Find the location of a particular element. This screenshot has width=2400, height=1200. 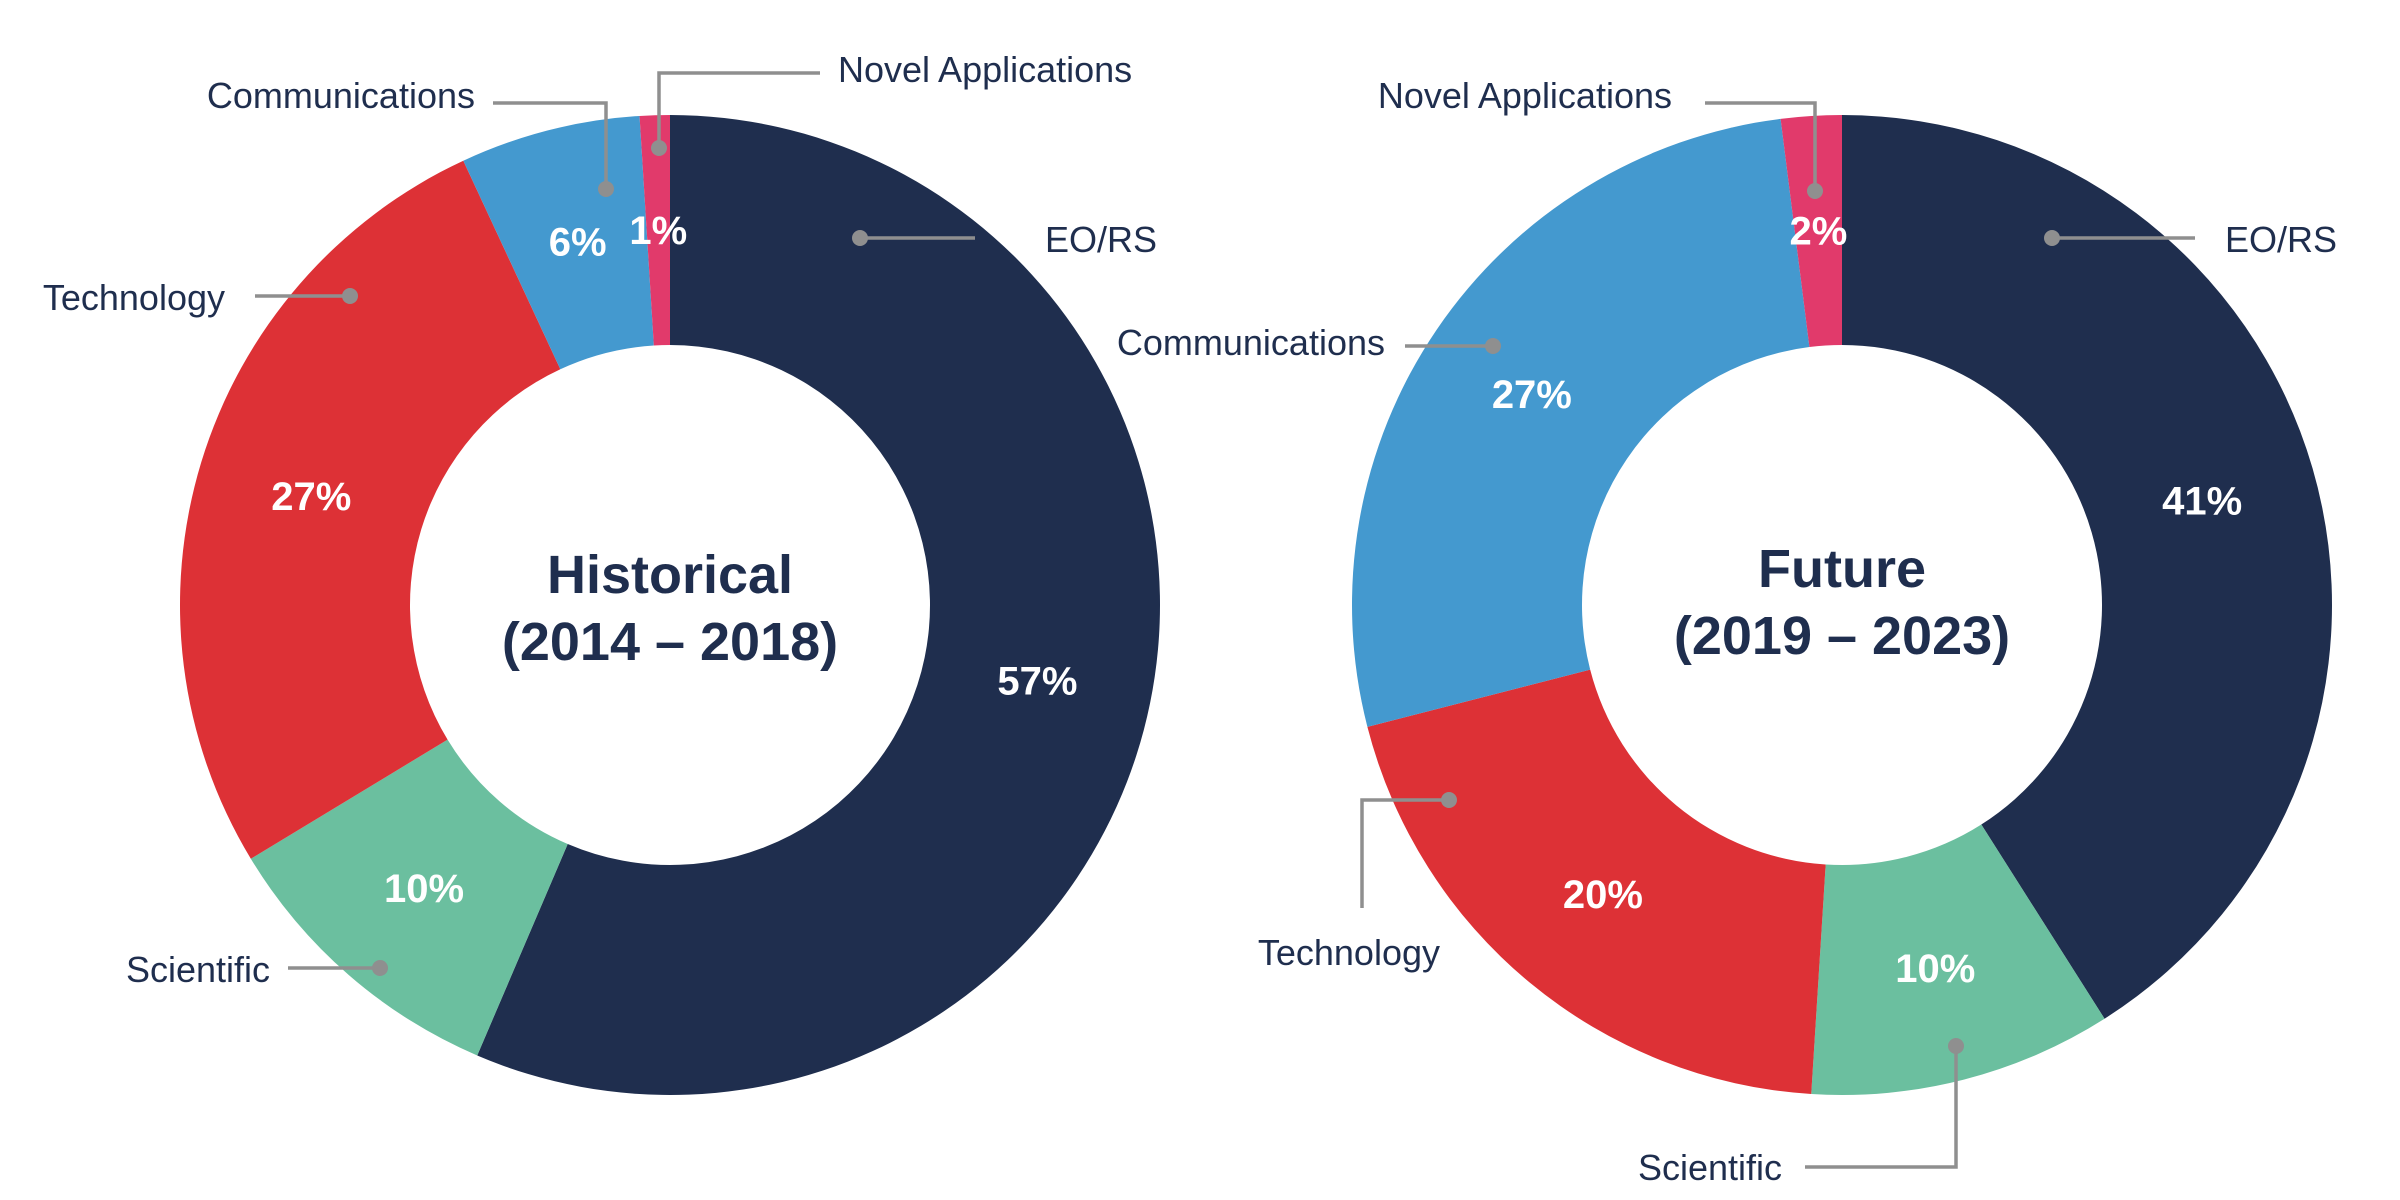

future-slice-technology is located at coordinates (1596, 882).